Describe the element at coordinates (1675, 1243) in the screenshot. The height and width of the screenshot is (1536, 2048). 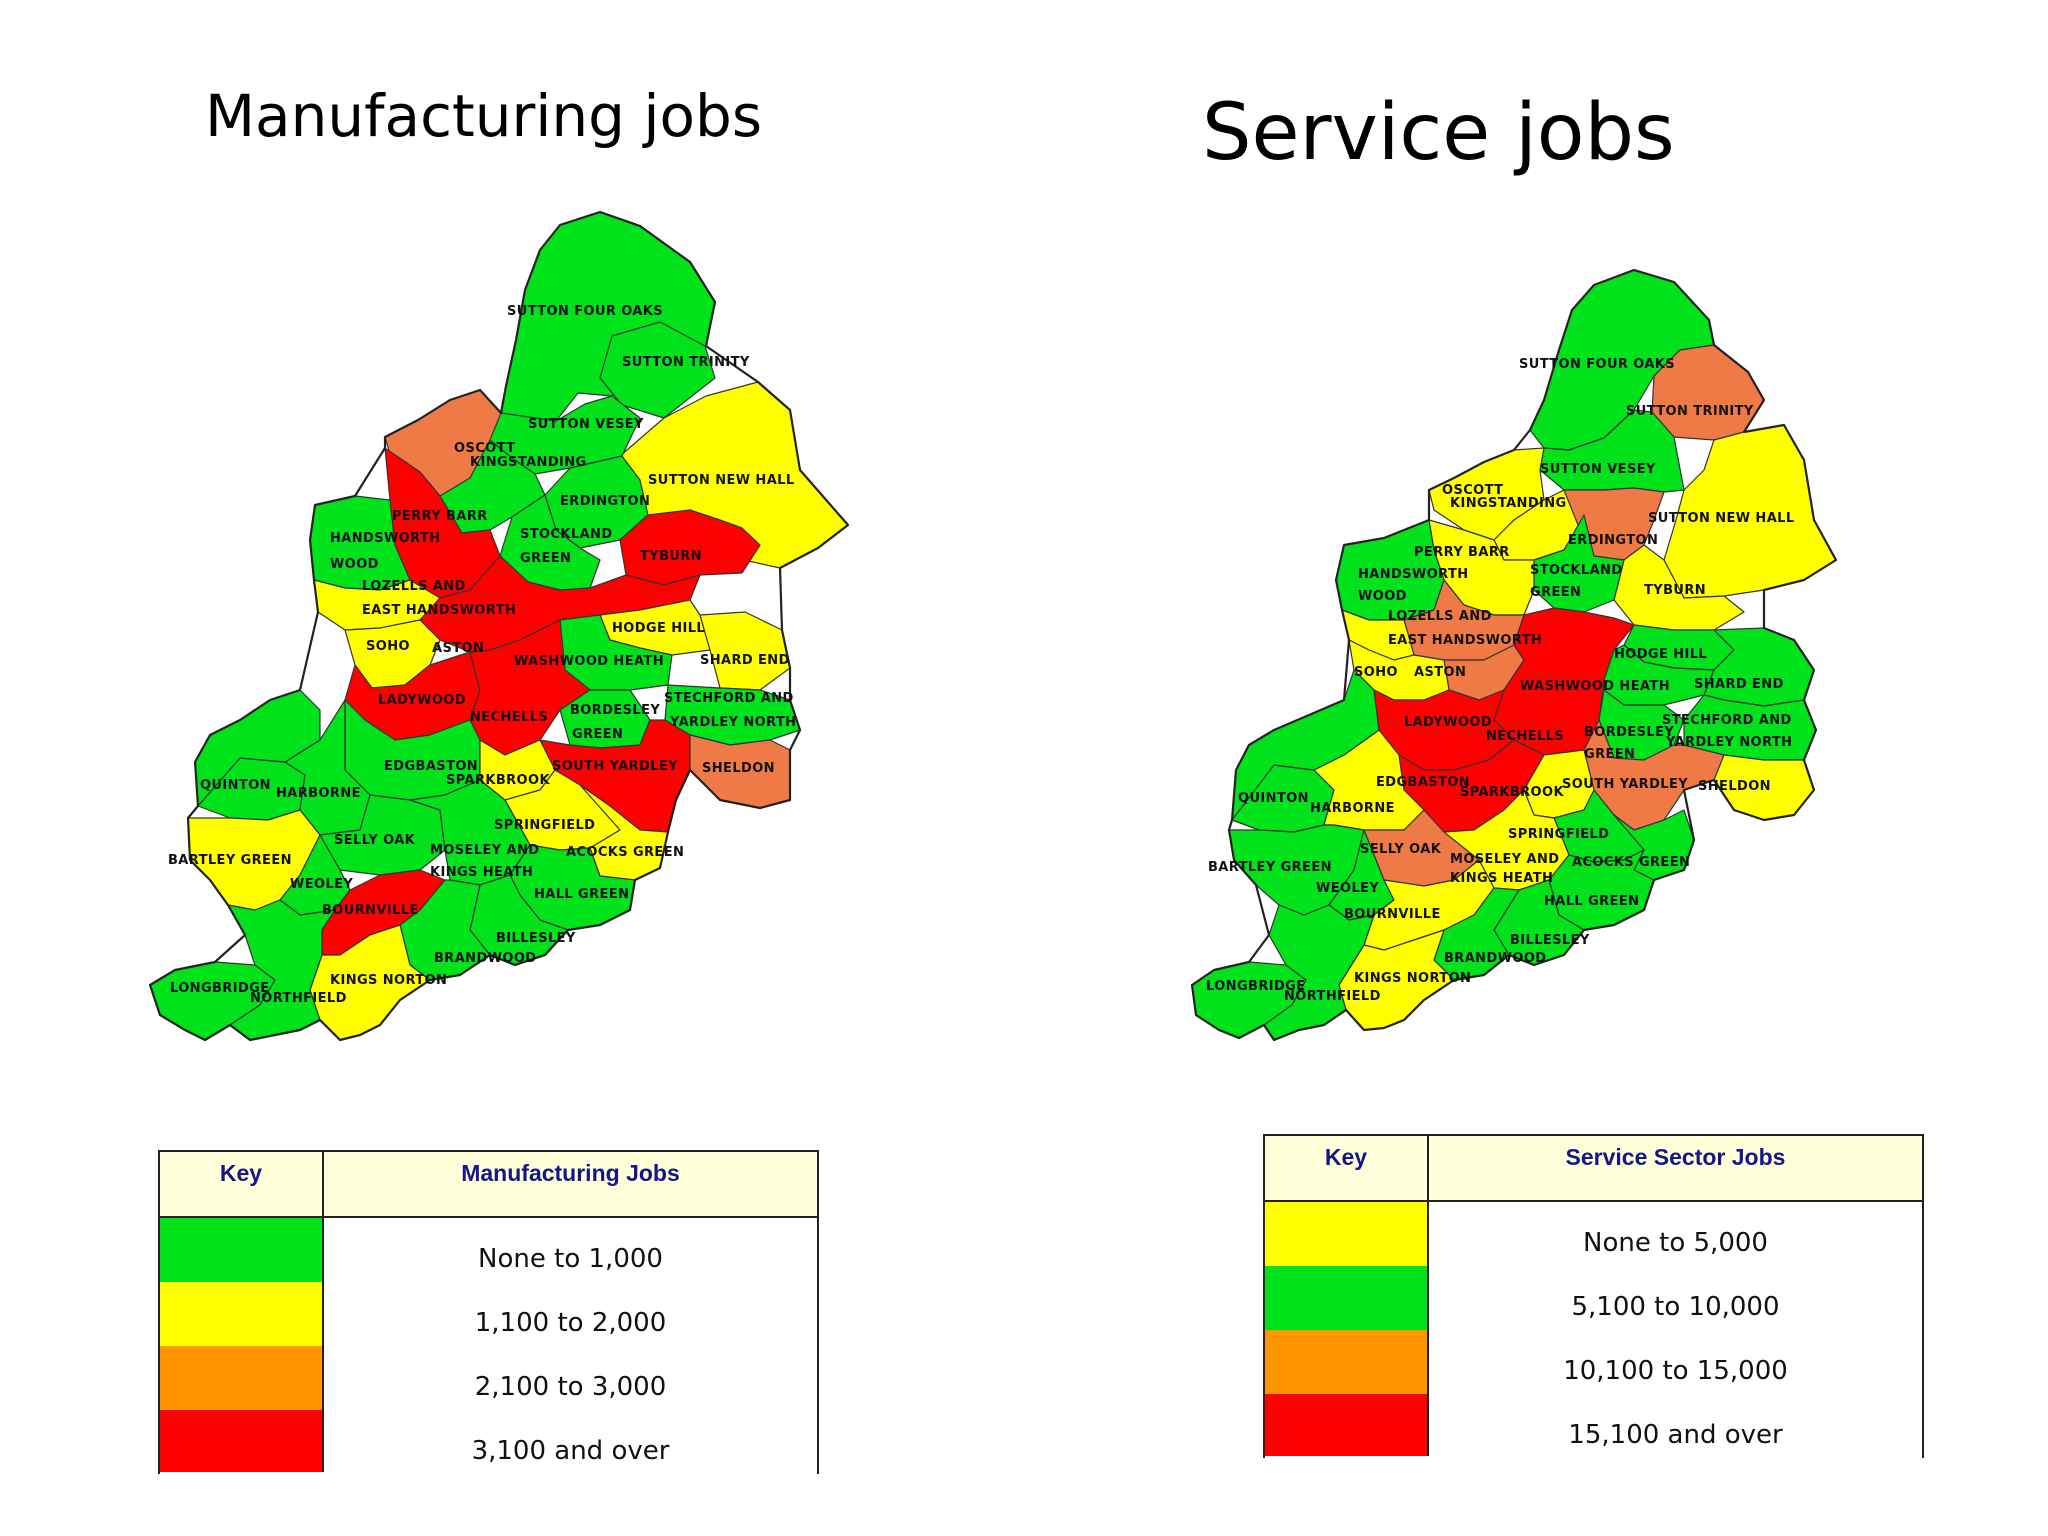
I see `key-label: None to 5,000` at that location.